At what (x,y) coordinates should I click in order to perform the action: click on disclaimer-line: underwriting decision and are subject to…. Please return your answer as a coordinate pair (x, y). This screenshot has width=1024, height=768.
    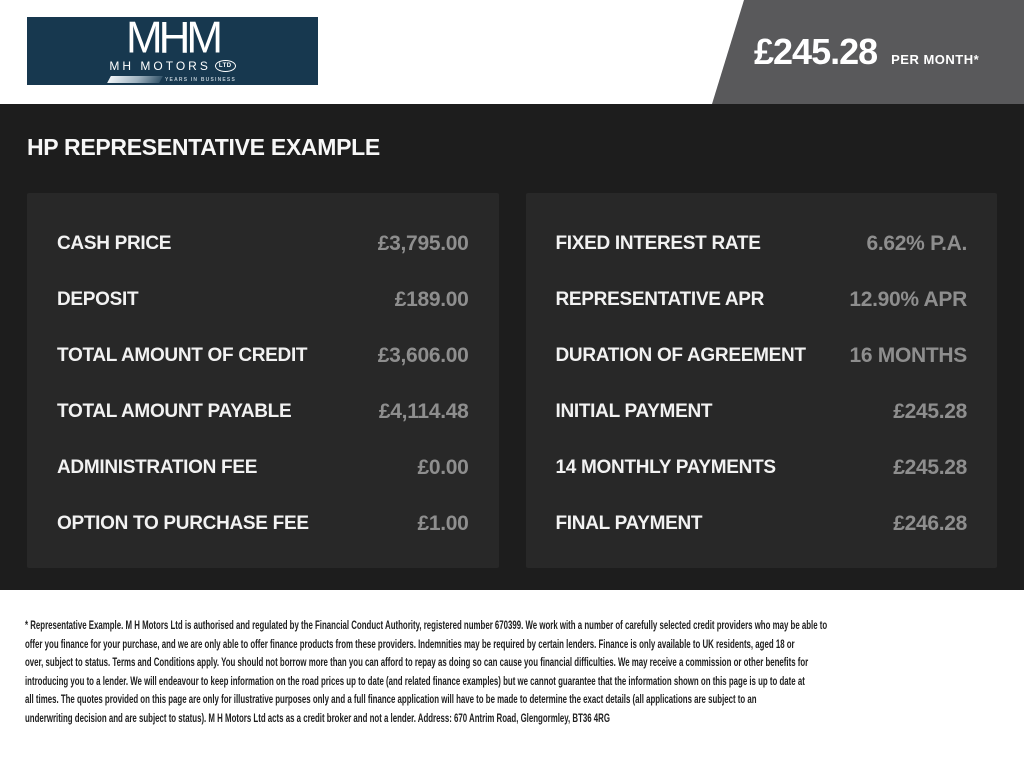
    Looking at the image, I should click on (317, 717).